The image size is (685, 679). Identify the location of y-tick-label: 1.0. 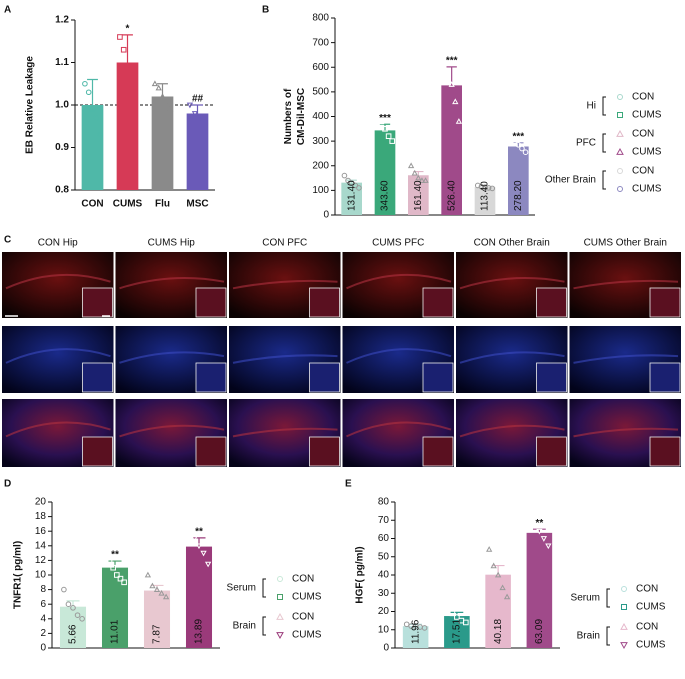
(62, 105).